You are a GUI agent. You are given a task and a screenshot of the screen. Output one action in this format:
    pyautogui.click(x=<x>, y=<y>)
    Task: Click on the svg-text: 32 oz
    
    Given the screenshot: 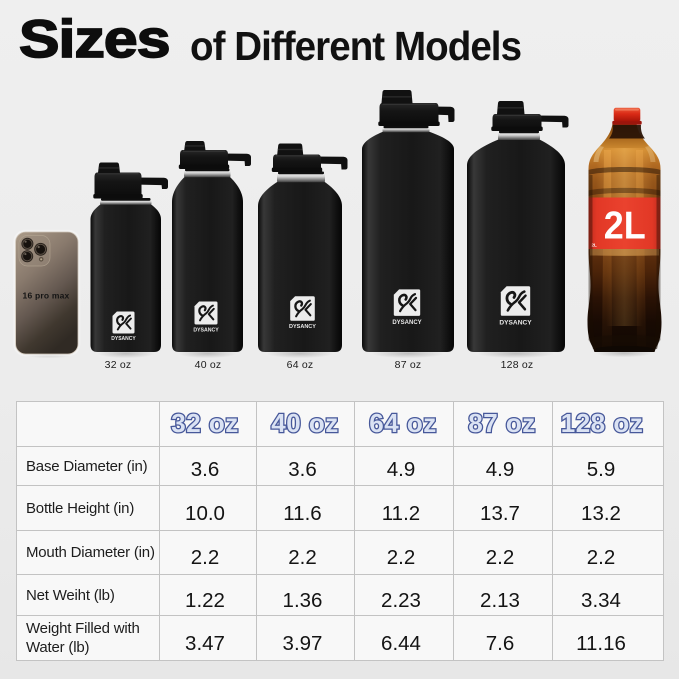 What is the action you would take?
    pyautogui.click(x=205, y=423)
    